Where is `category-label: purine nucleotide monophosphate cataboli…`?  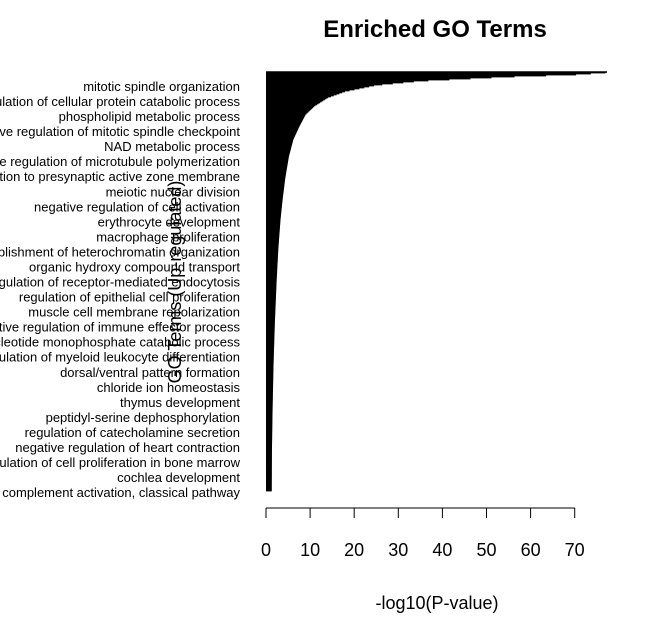 category-label: purine nucleotide monophosphate cataboli… is located at coordinates (120, 342).